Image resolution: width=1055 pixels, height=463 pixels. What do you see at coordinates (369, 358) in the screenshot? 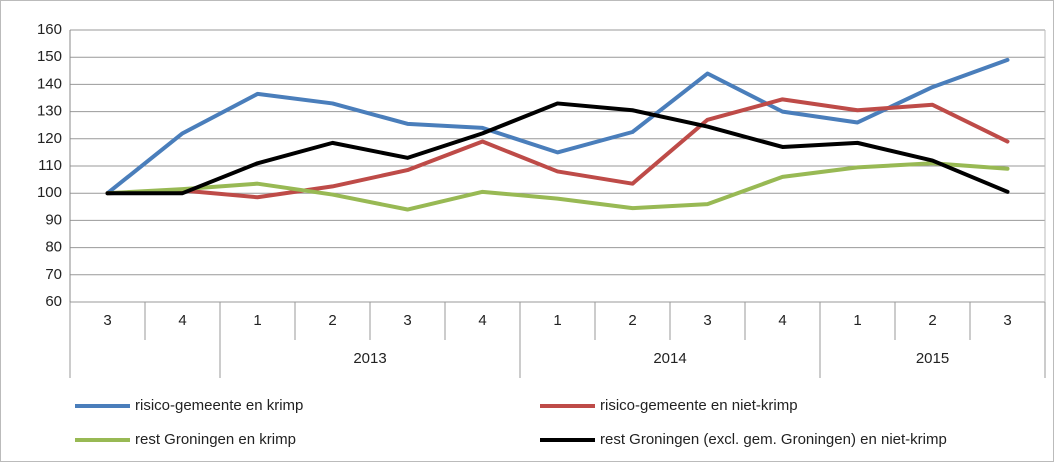
I see `group-label: 2013` at bounding box center [369, 358].